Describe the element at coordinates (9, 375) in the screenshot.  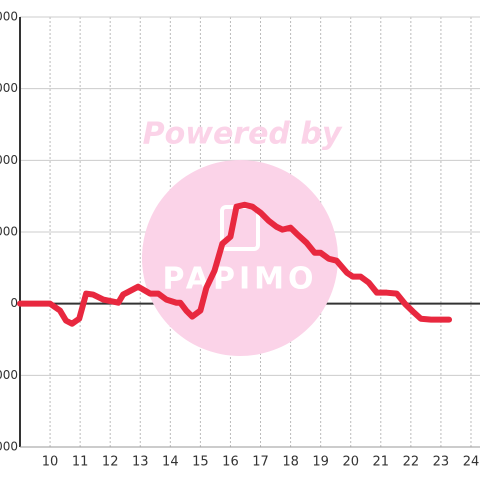
I see `y-tick-label: -3,000` at that location.